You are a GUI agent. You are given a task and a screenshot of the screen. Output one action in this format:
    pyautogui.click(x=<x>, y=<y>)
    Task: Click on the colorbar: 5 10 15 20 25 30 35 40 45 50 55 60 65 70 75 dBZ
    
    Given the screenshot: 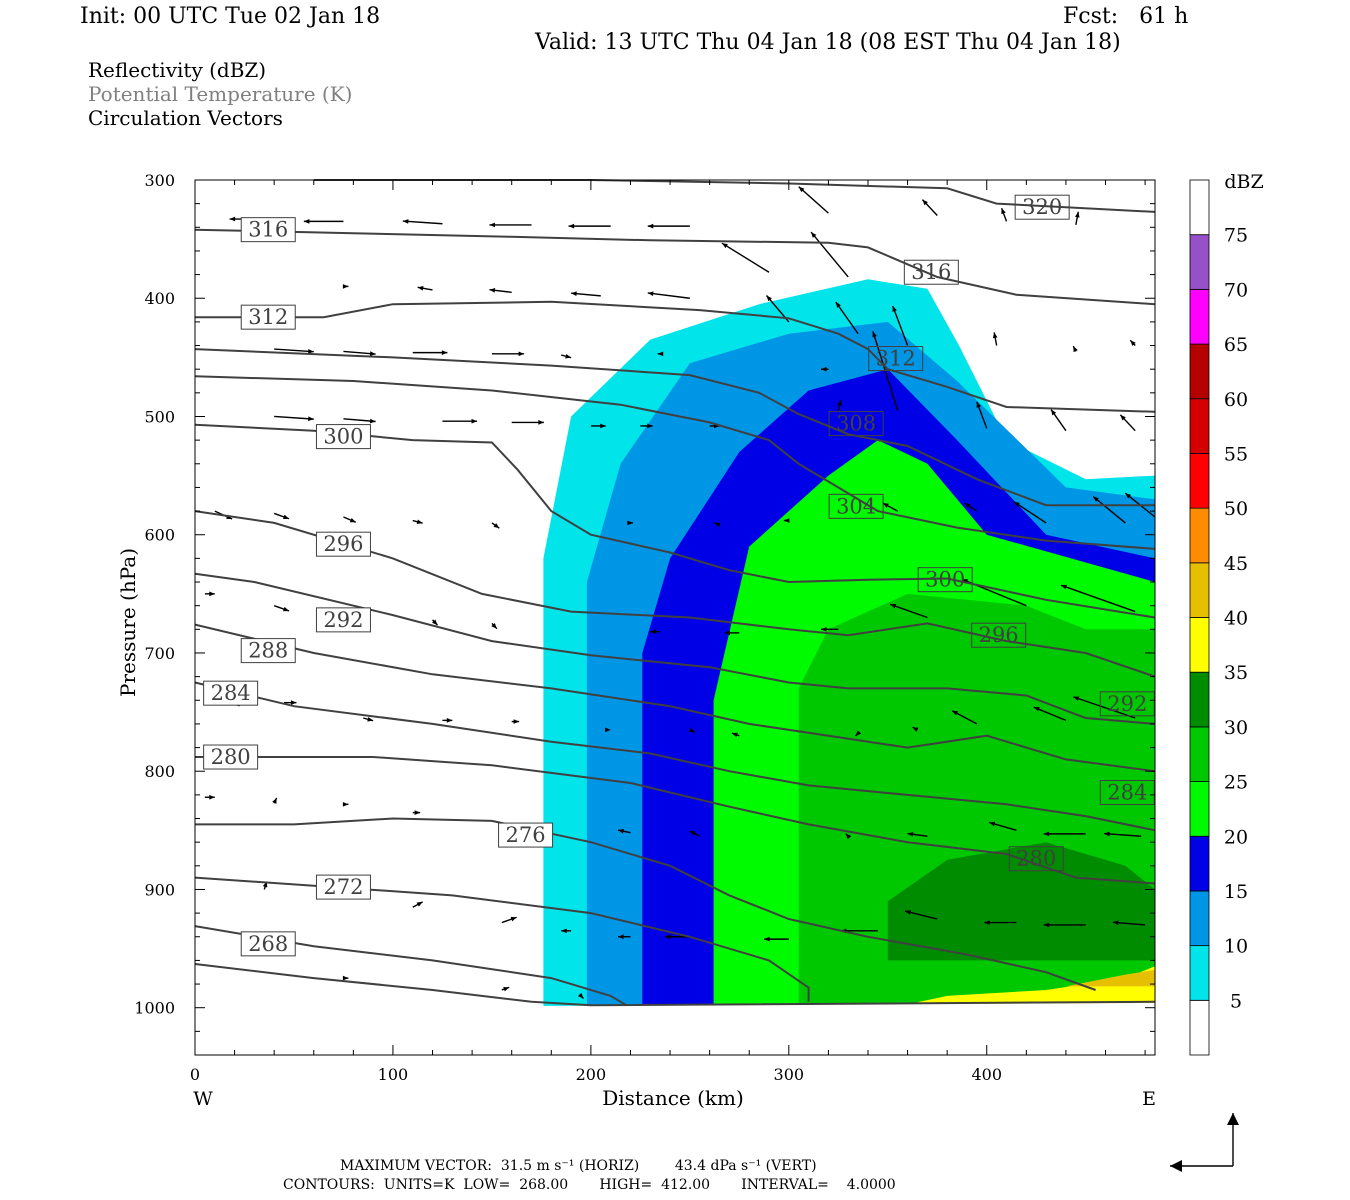 What is the action you would take?
    pyautogui.click(x=1226, y=613)
    